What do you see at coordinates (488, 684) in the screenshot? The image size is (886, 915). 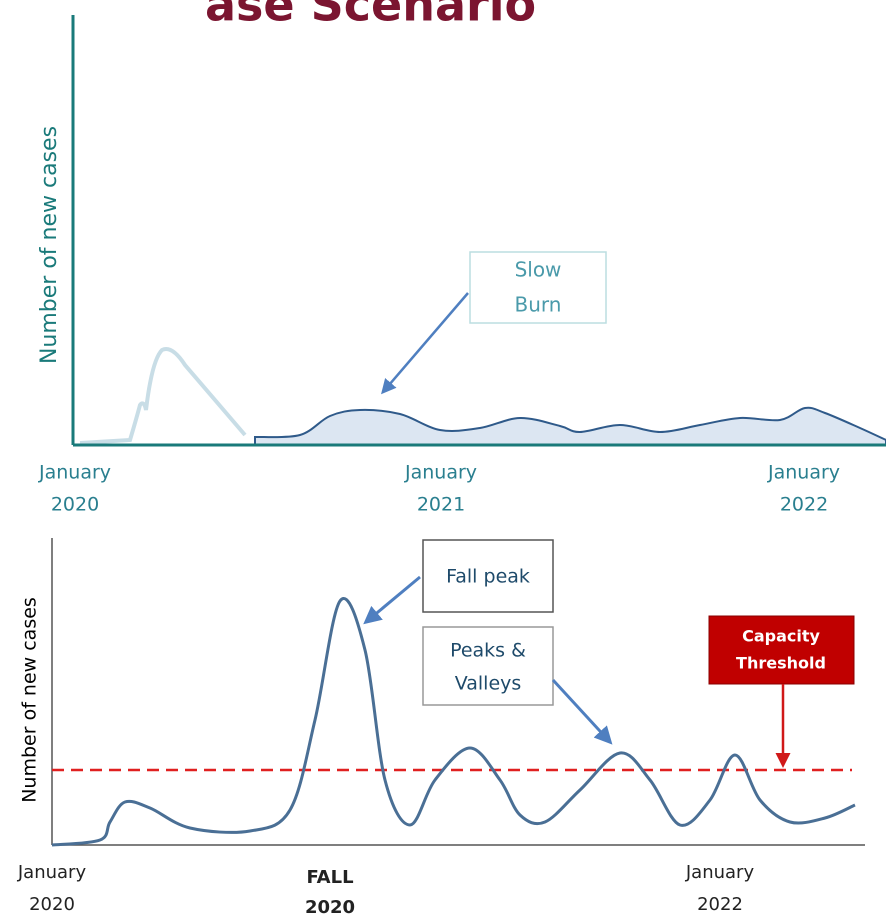 I see `callout: Valleys` at bounding box center [488, 684].